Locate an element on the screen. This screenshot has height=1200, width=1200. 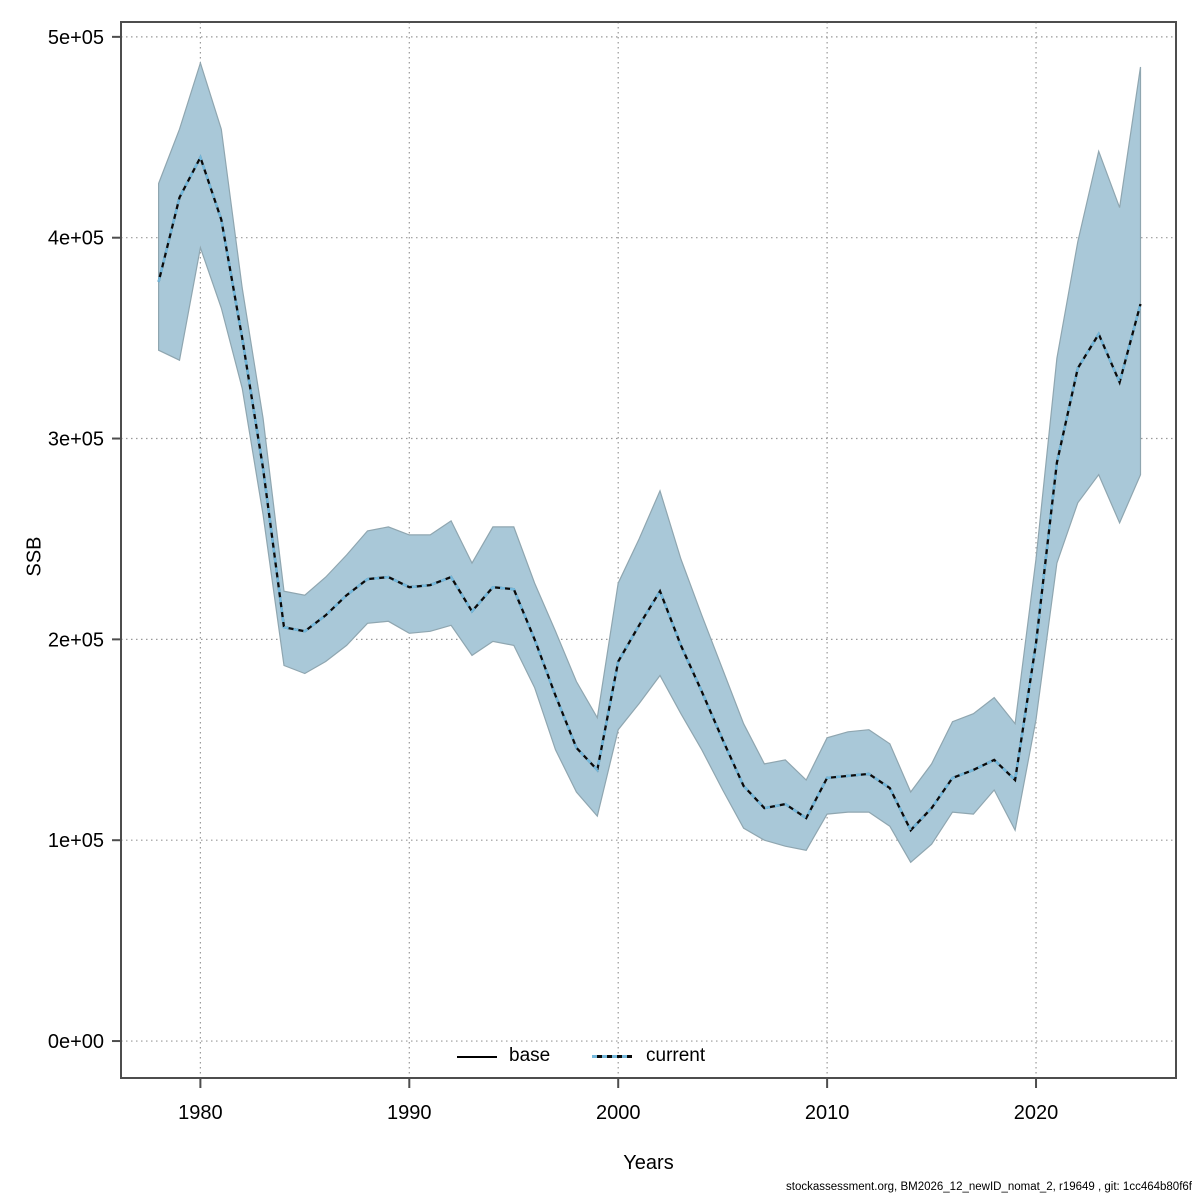
x-axis-label: Years is located at coordinates (648, 1163).